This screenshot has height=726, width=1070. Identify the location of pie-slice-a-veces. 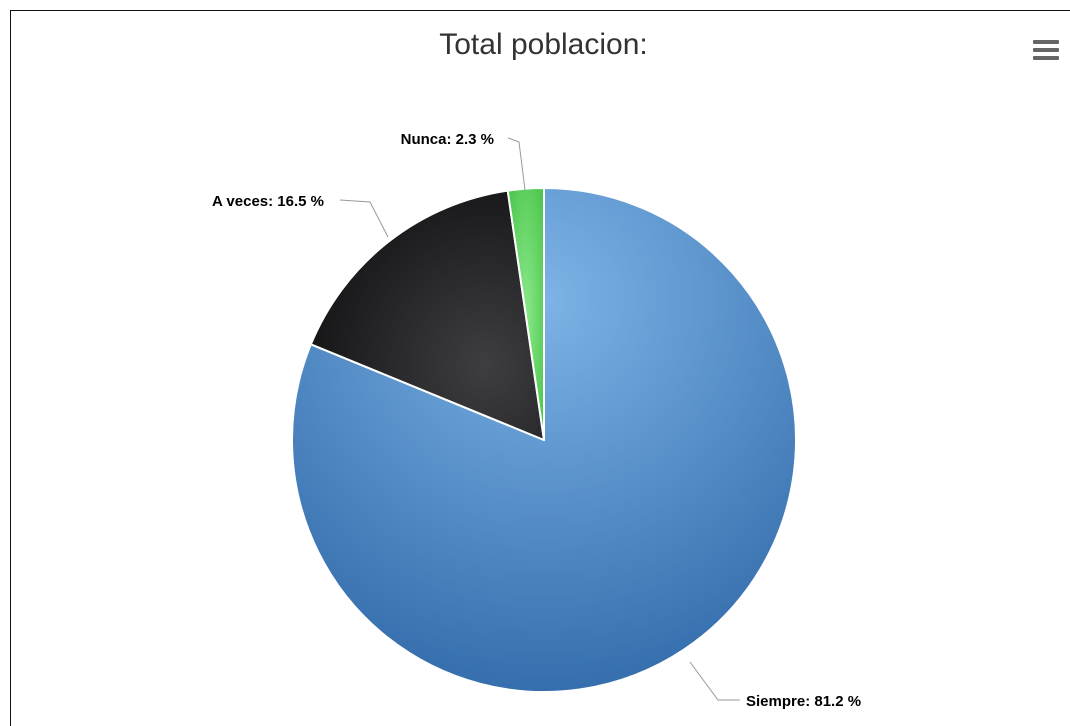
(427, 315).